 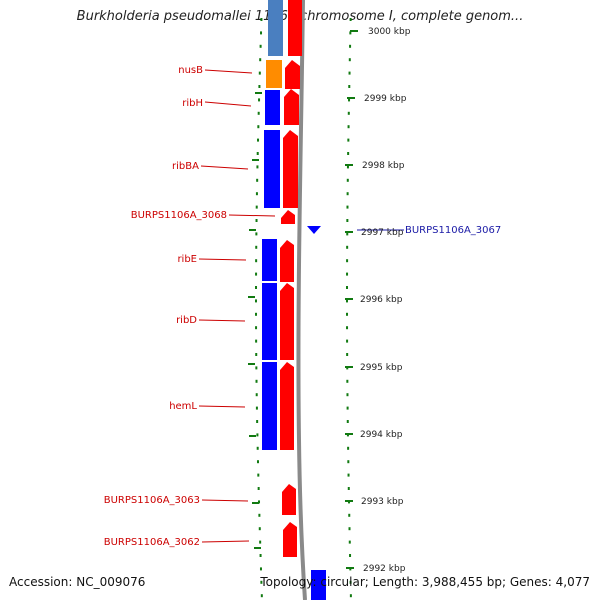 I want to click on gene-arrow-ribBA, so click(x=290, y=169).